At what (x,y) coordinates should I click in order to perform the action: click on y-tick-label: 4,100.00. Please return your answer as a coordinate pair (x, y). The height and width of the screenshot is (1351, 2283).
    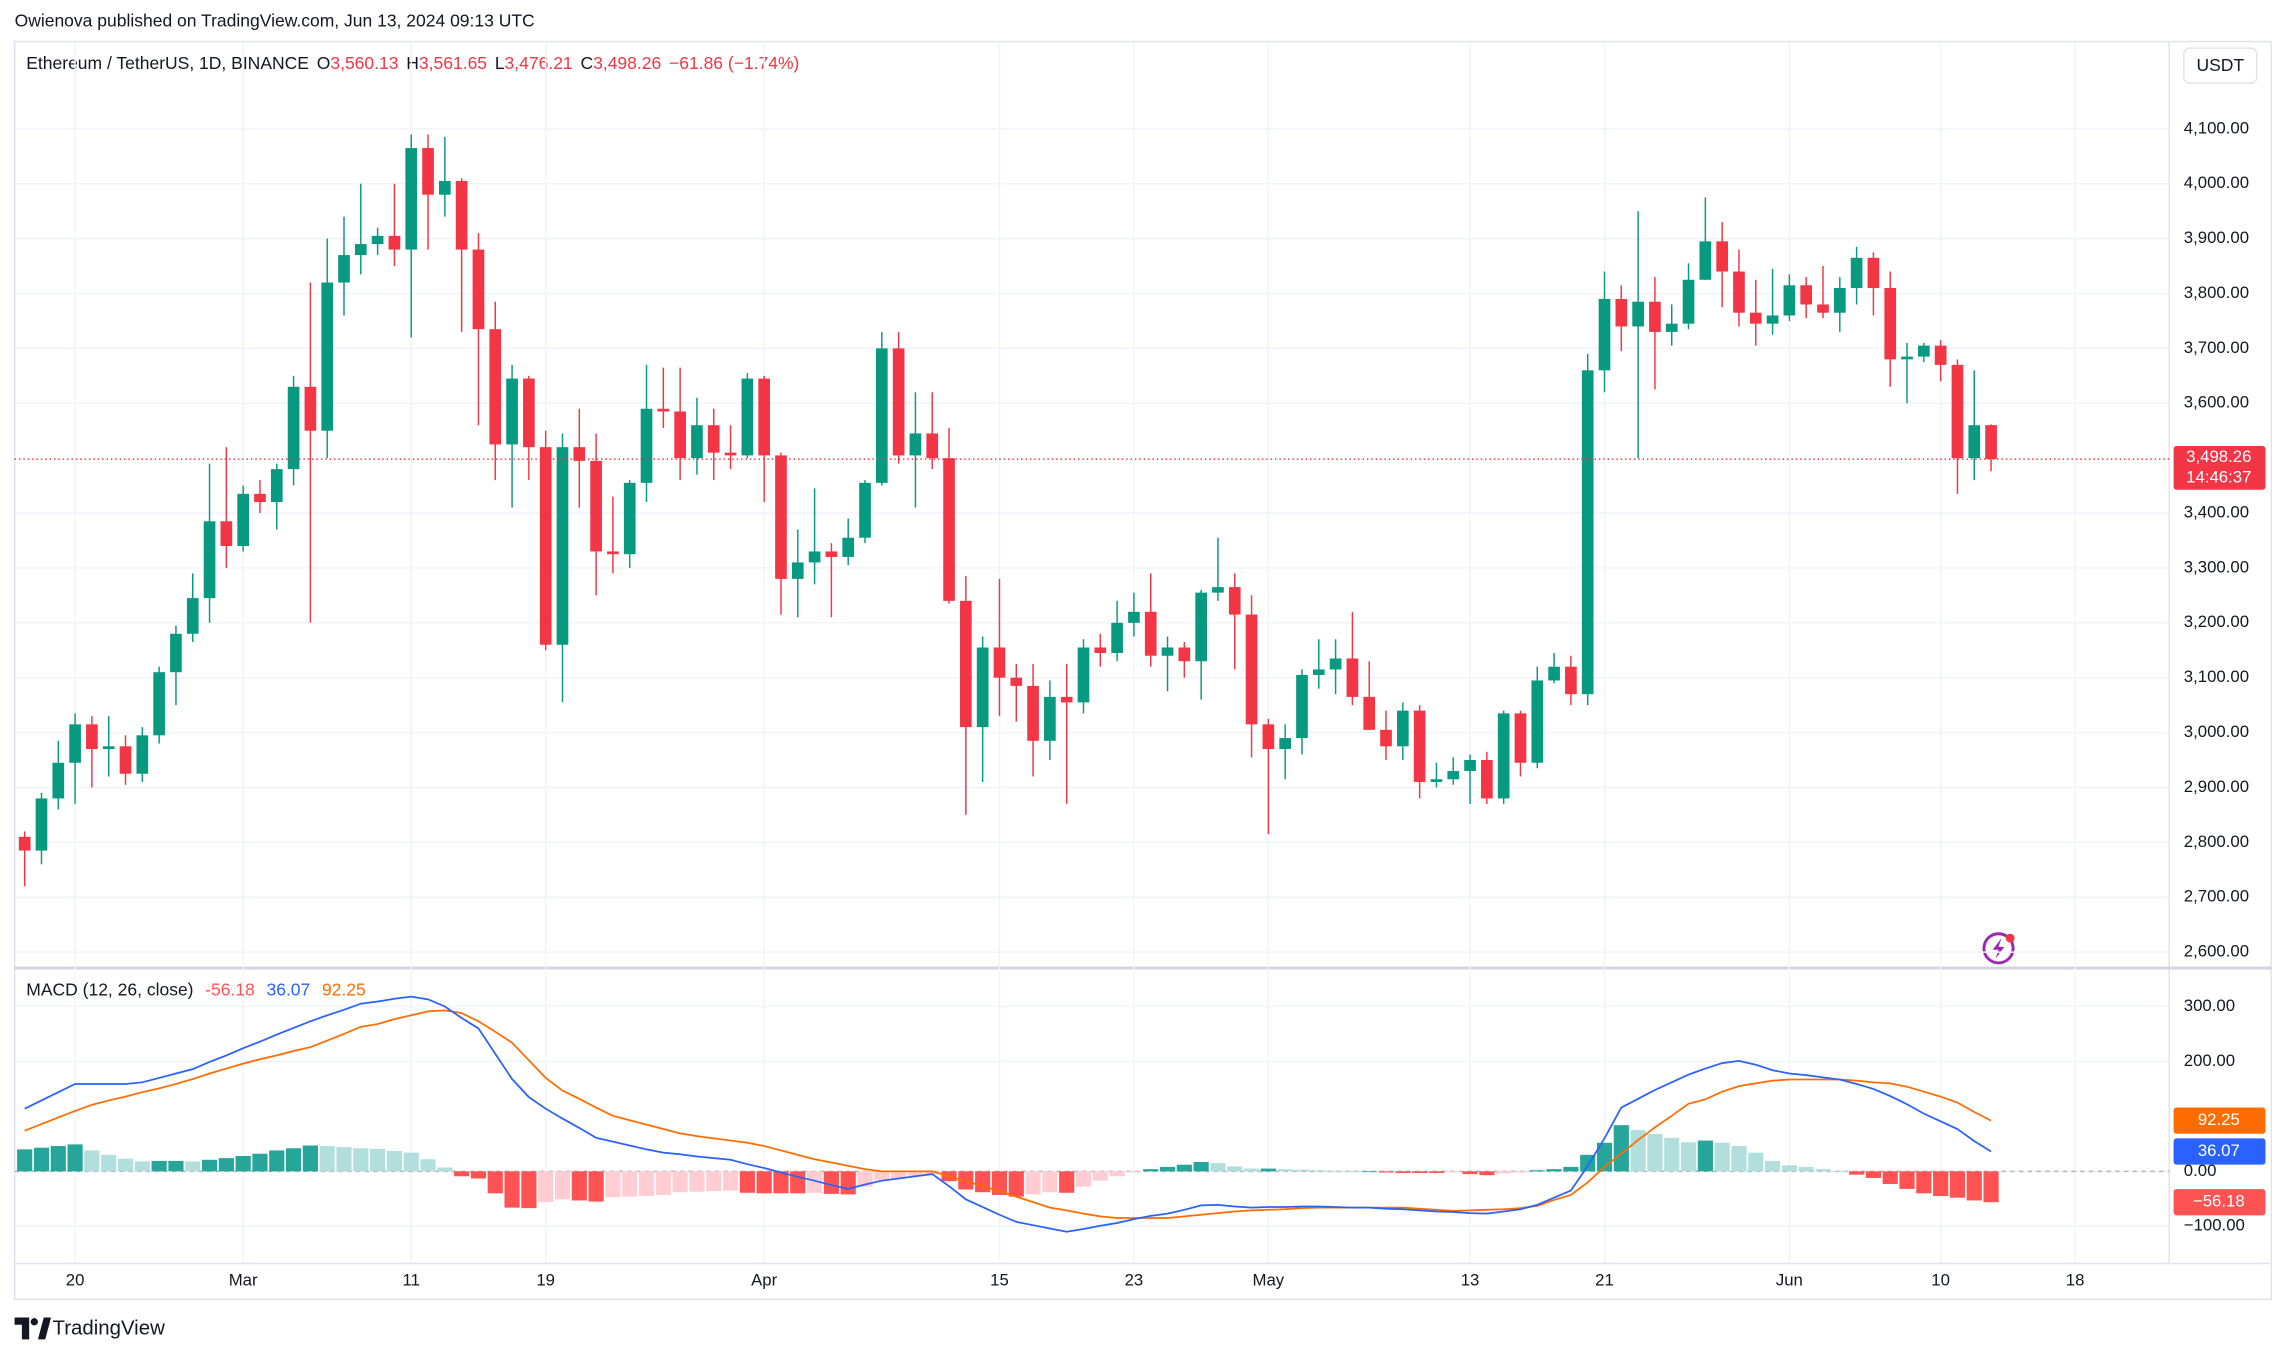
    Looking at the image, I should click on (2216, 127).